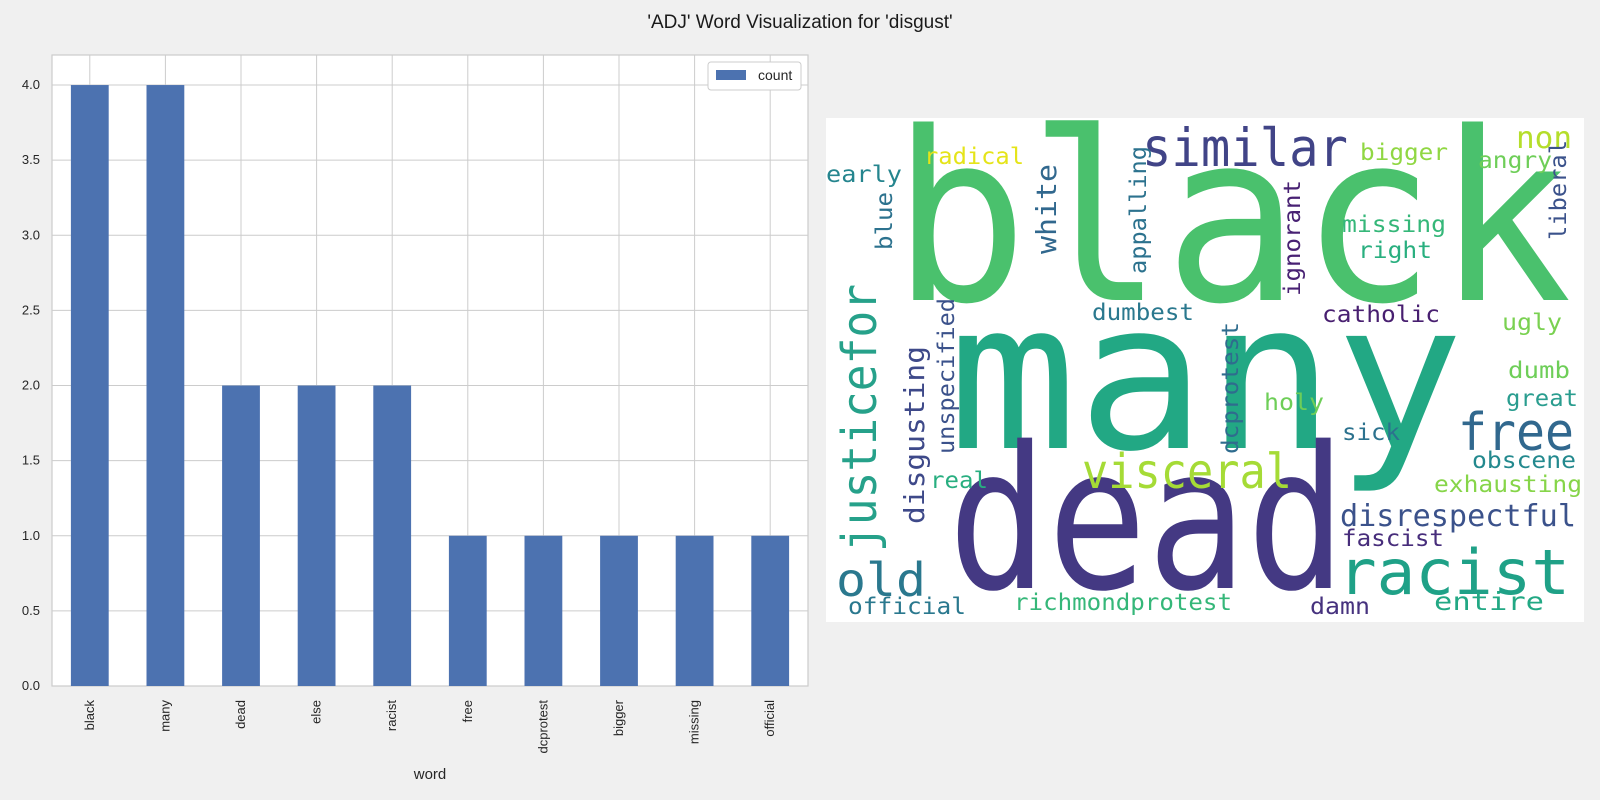 This screenshot has height=800, width=1600. What do you see at coordinates (31, 309) in the screenshot?
I see `y-tick-label: 2.5` at bounding box center [31, 309].